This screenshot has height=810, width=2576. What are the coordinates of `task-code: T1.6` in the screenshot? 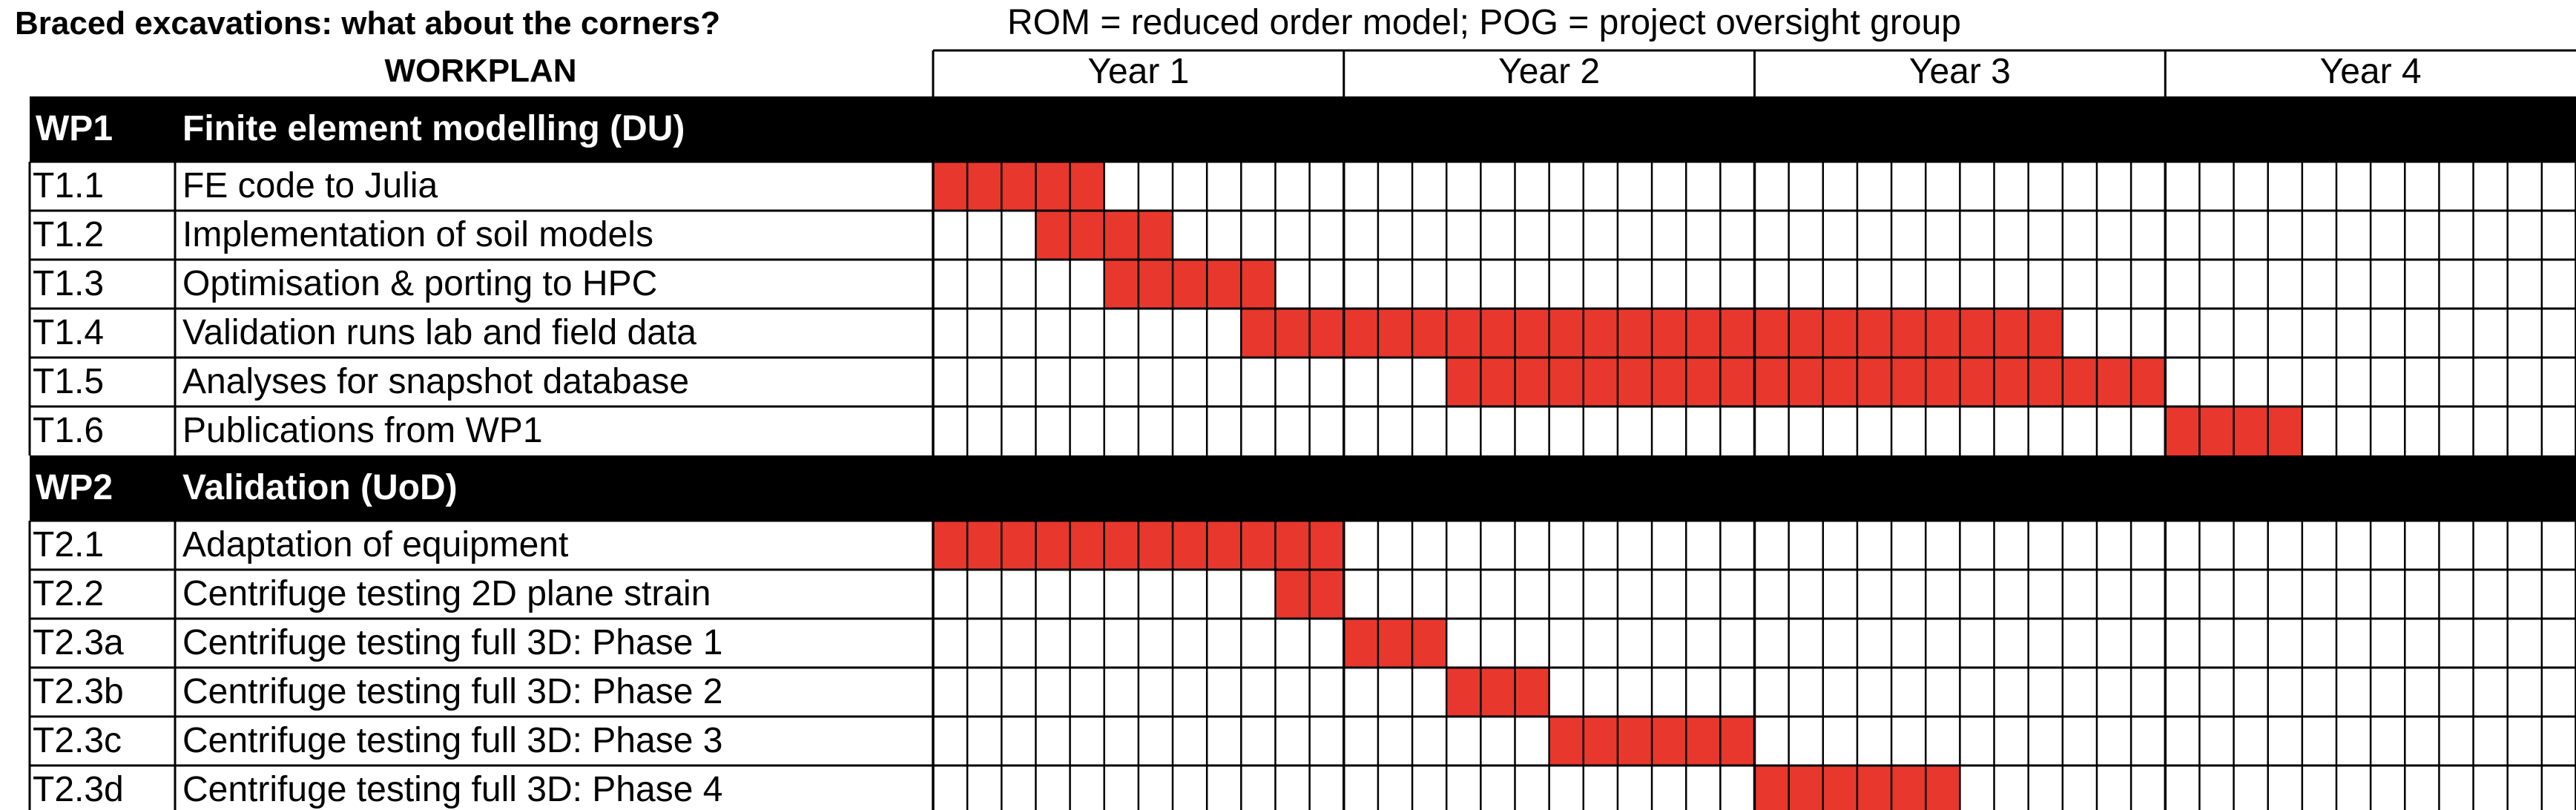 It's located at (69, 430).